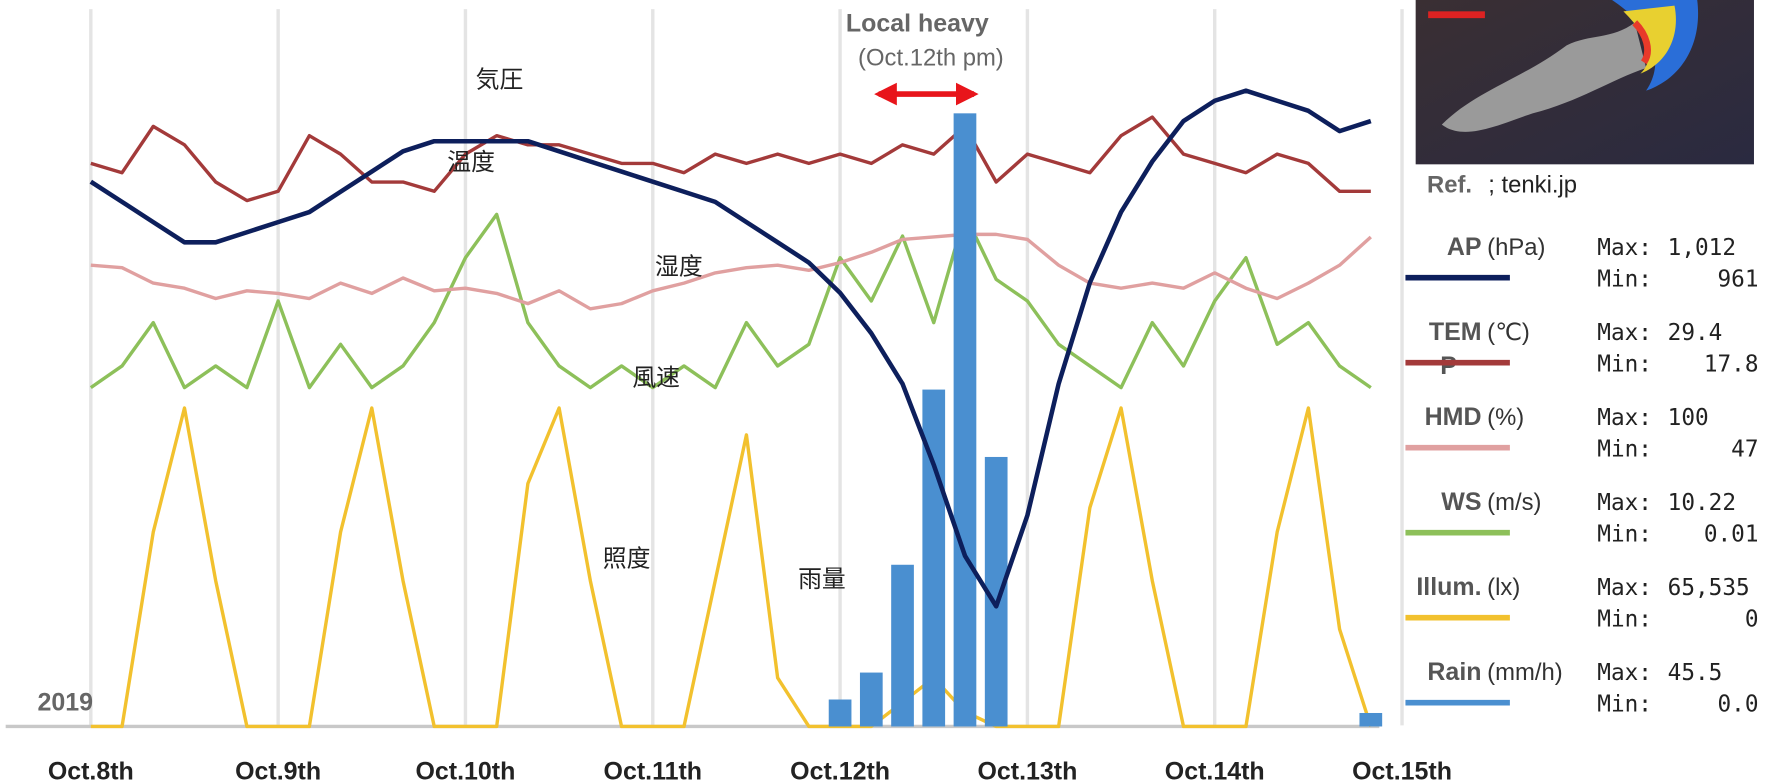 The height and width of the screenshot is (782, 1771). I want to click on source-prefix: Ref., so click(1449, 185).